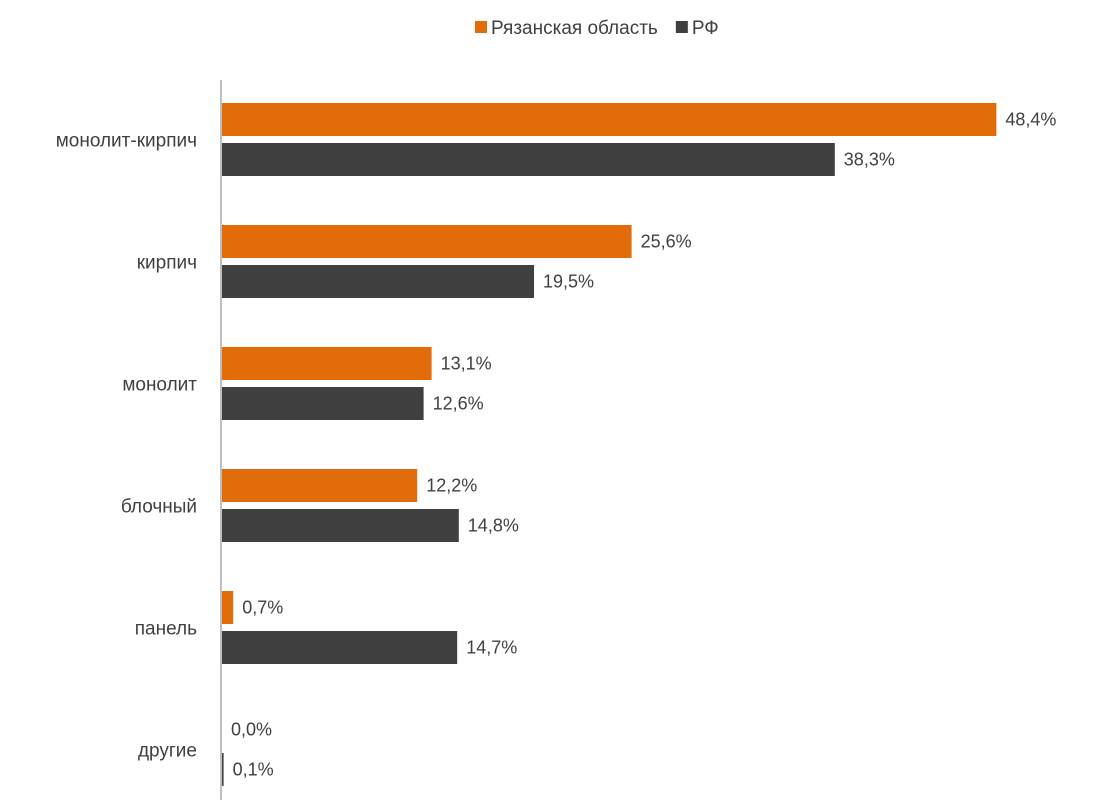 This screenshot has height=808, width=1096. I want to click on legend-label-рязанская-область: Рязанская область, so click(574, 28).